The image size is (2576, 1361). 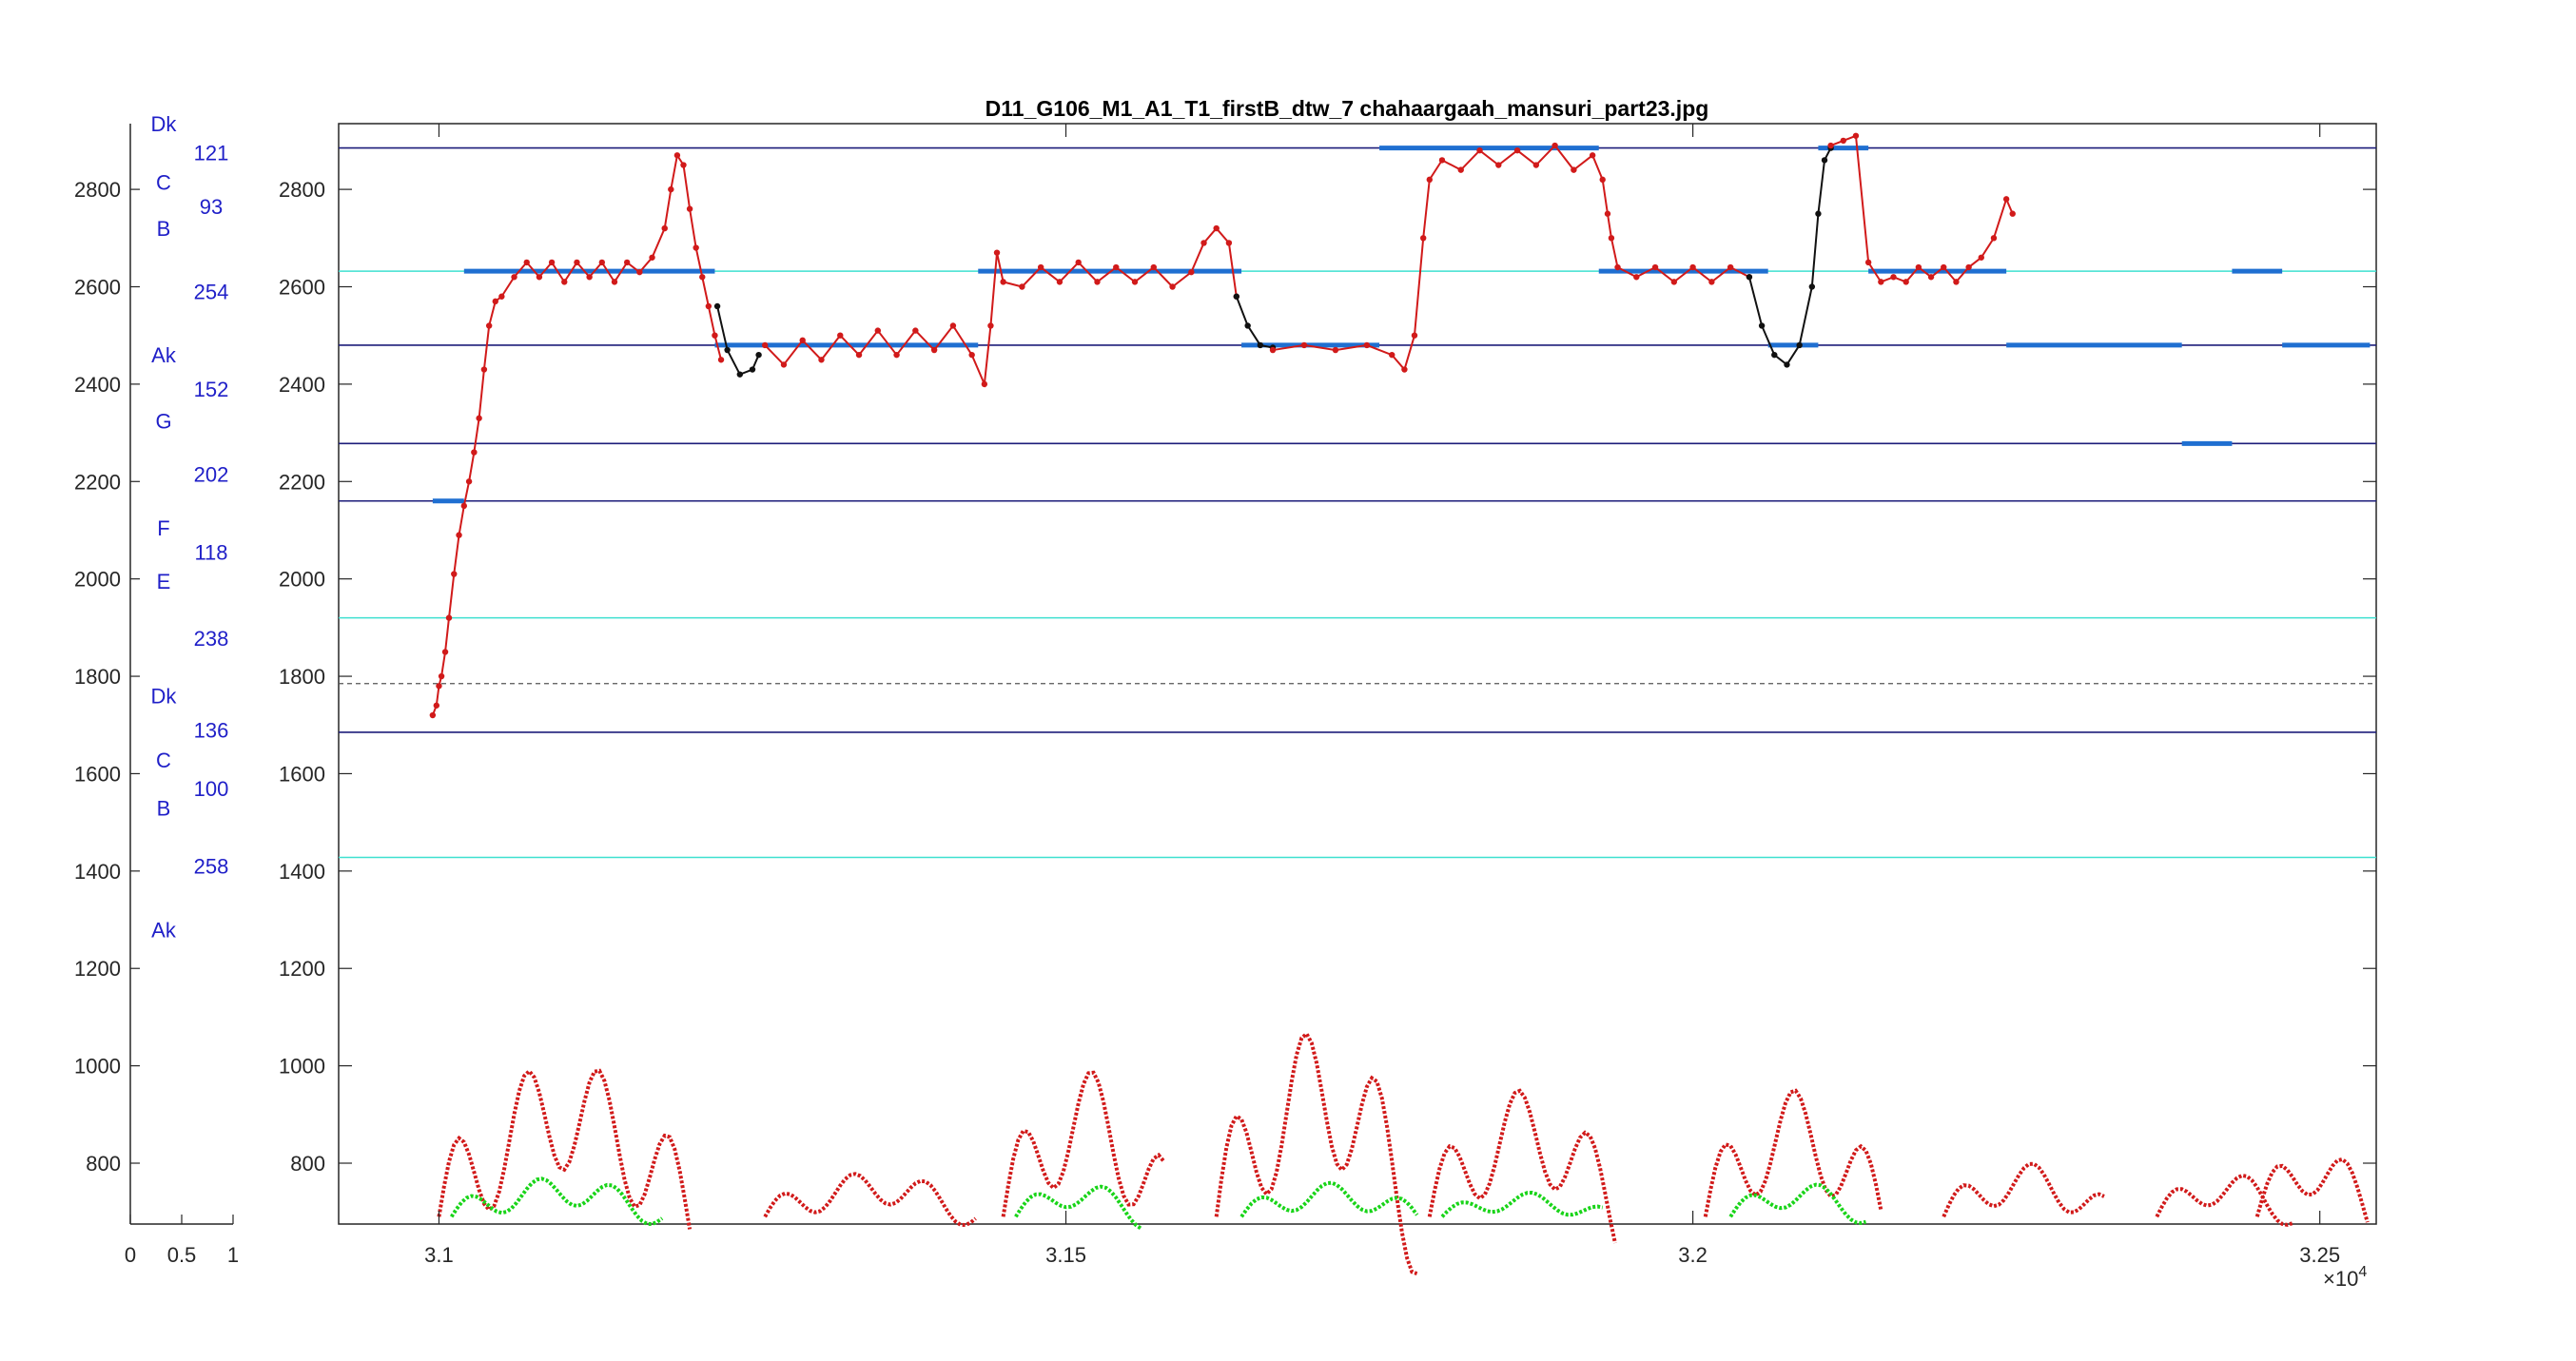 I want to click on left-y-tick-label: 2400, so click(x=98, y=385).